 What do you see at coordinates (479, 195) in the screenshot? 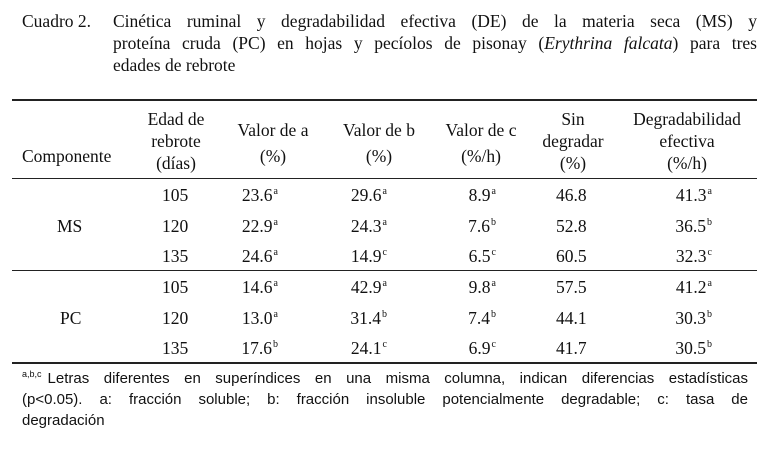
I see `value: 8.9` at bounding box center [479, 195].